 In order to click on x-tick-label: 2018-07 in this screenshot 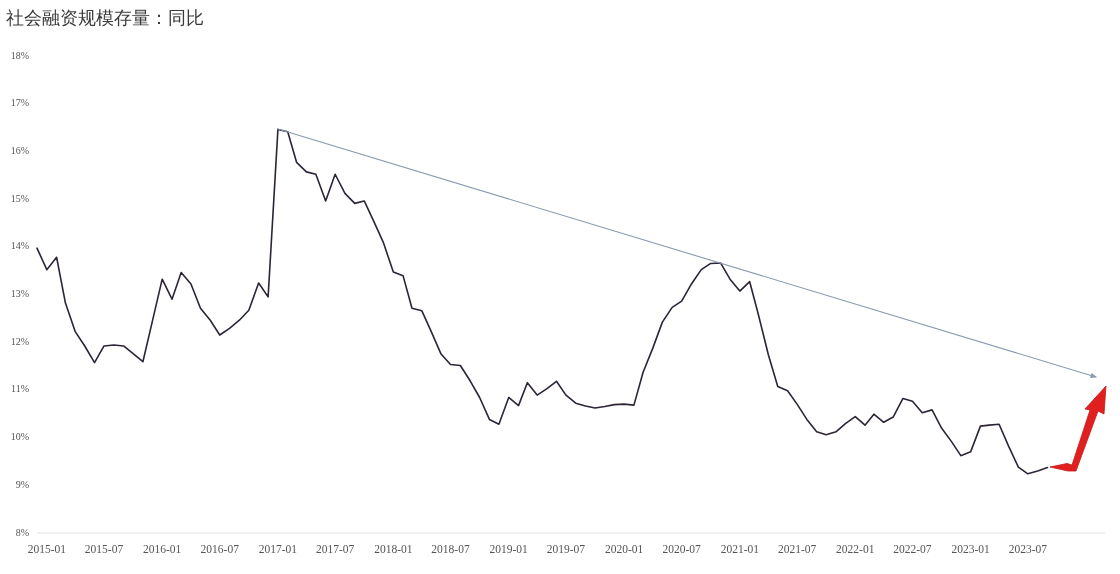, I will do `click(450, 549)`.